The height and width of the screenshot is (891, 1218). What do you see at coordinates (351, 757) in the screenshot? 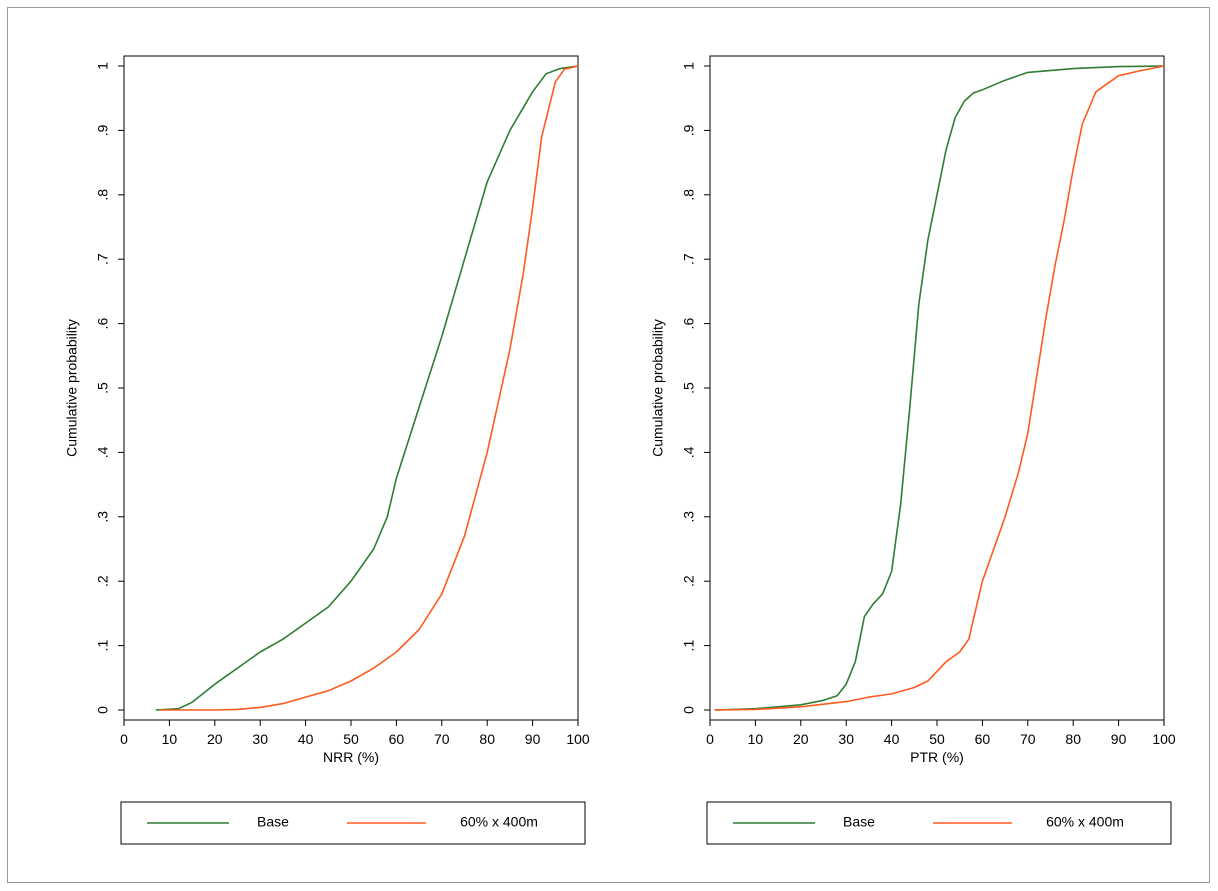
I see `x-axis-title: NRR (%)` at bounding box center [351, 757].